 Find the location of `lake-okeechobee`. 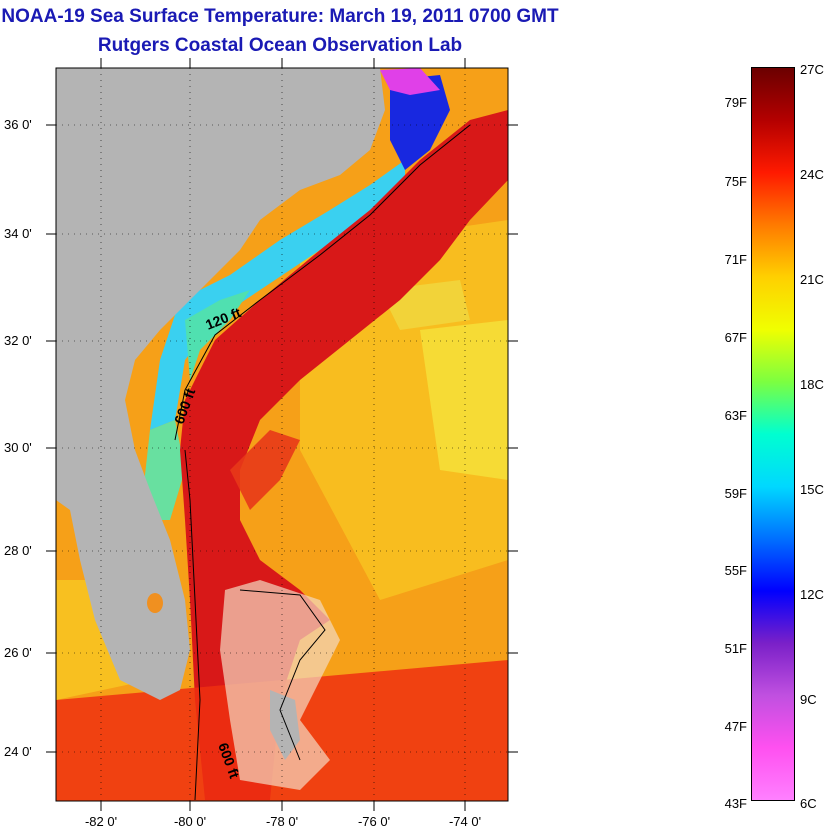

lake-okeechobee is located at coordinates (155, 603).